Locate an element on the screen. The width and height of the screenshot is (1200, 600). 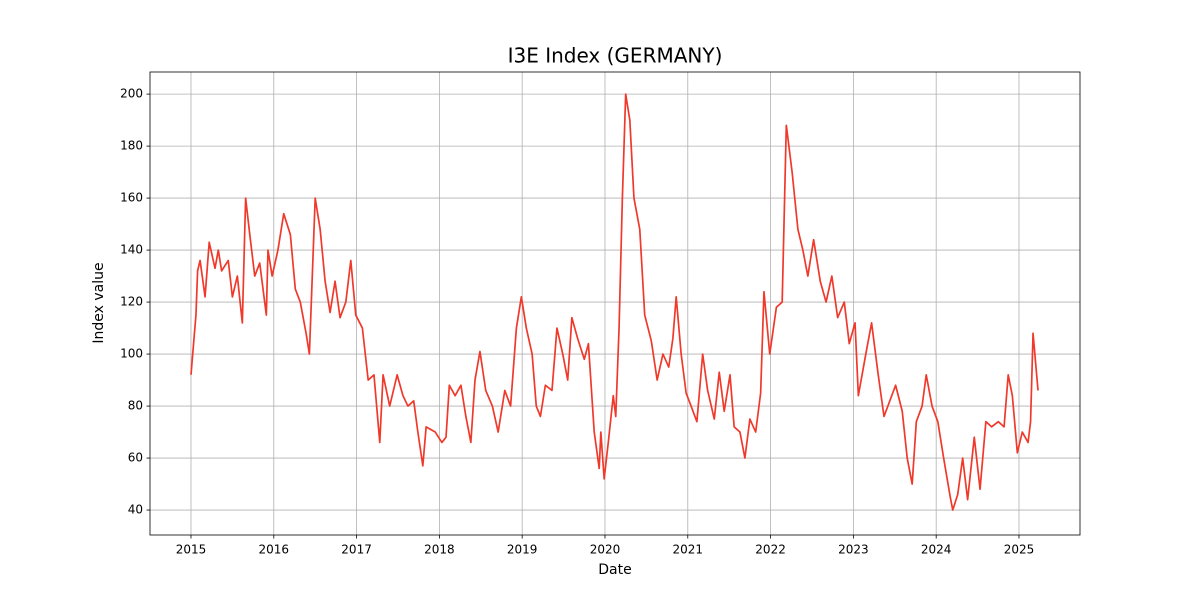
x-tick-label: 2018 is located at coordinates (439, 550).